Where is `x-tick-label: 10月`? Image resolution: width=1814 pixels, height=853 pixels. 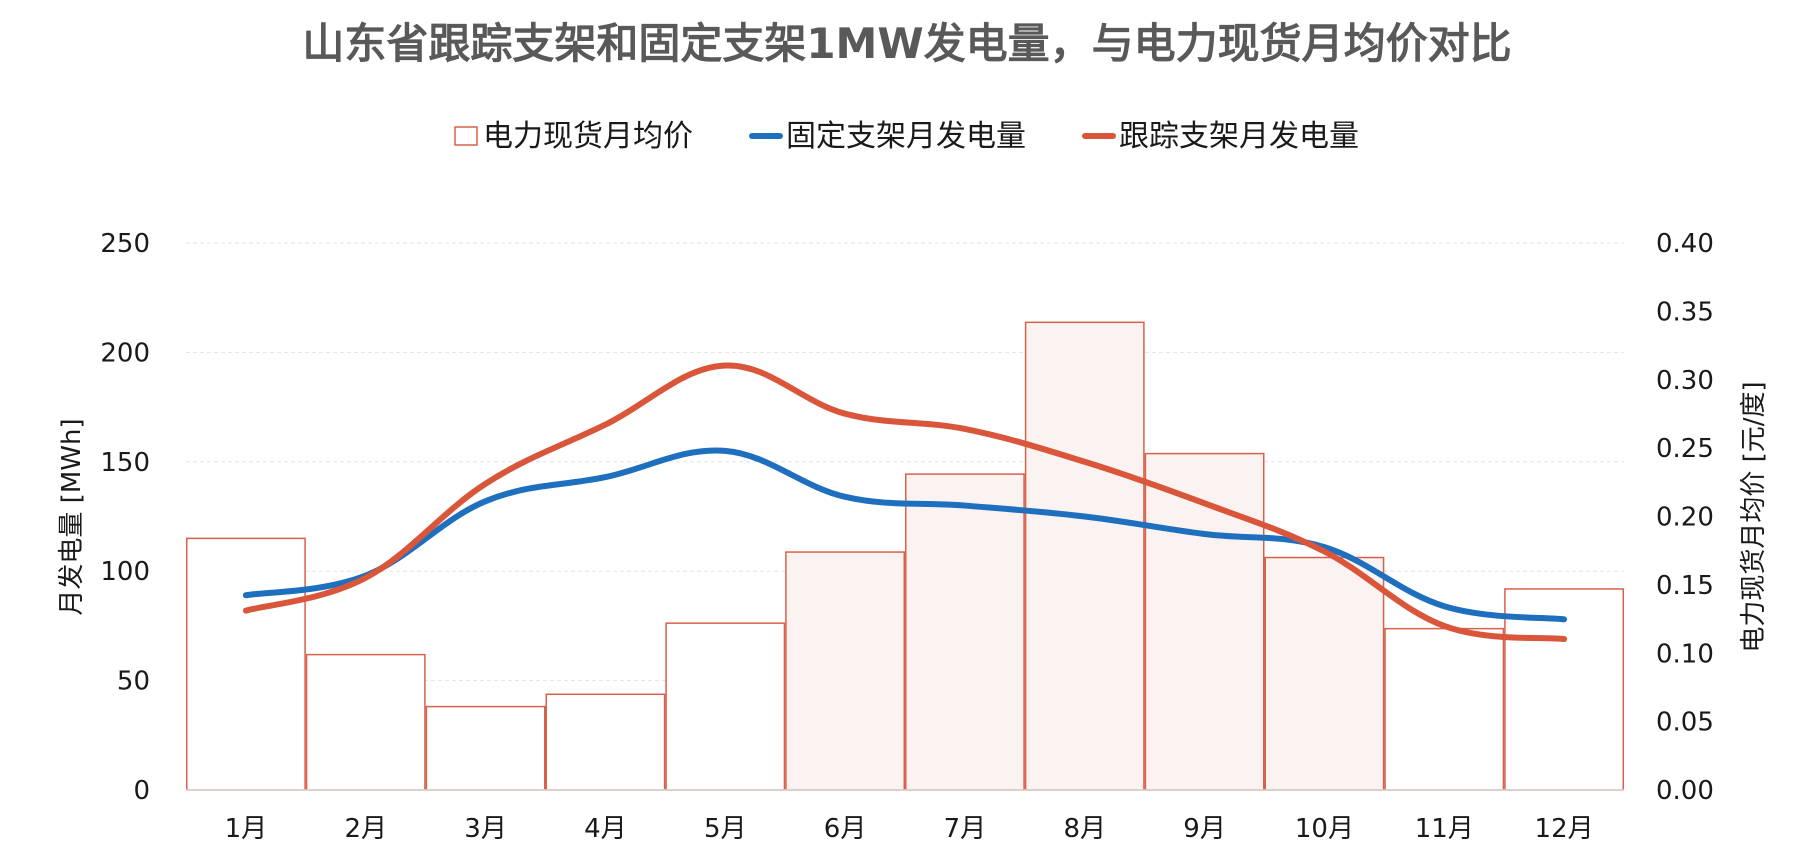 x-tick-label: 10月 is located at coordinates (1324, 829).